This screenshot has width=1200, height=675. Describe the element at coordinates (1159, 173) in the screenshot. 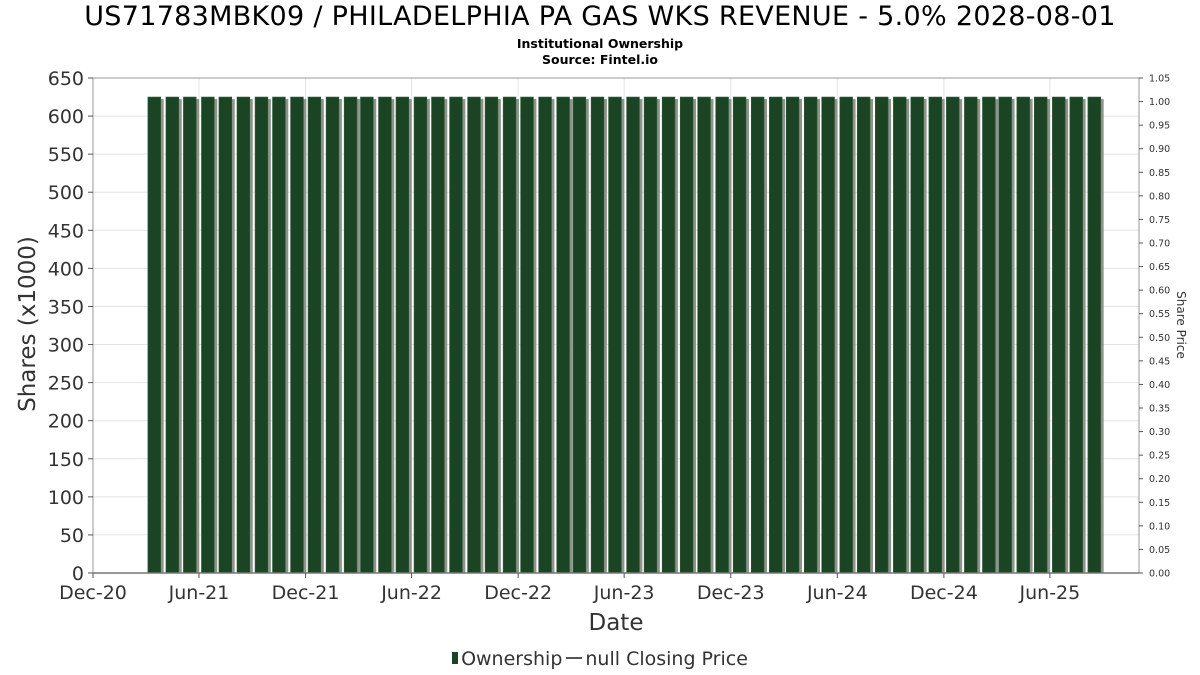

I see `y2-tick-label: 0.85` at that location.